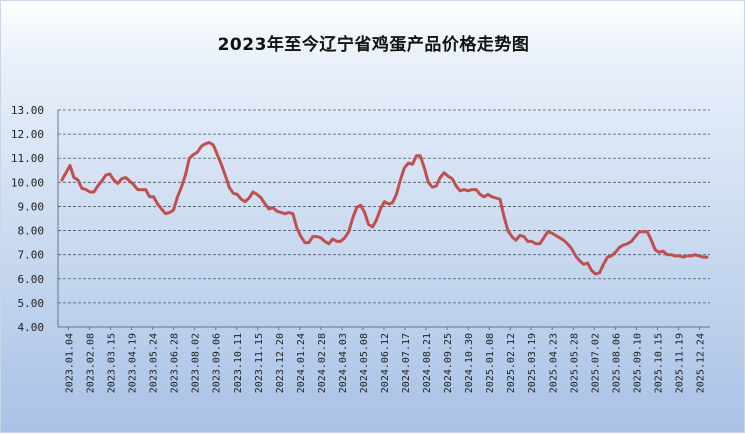  Describe the element at coordinates (490, 363) in the screenshot. I see `x-tick-label: 2025.01.08` at that location.